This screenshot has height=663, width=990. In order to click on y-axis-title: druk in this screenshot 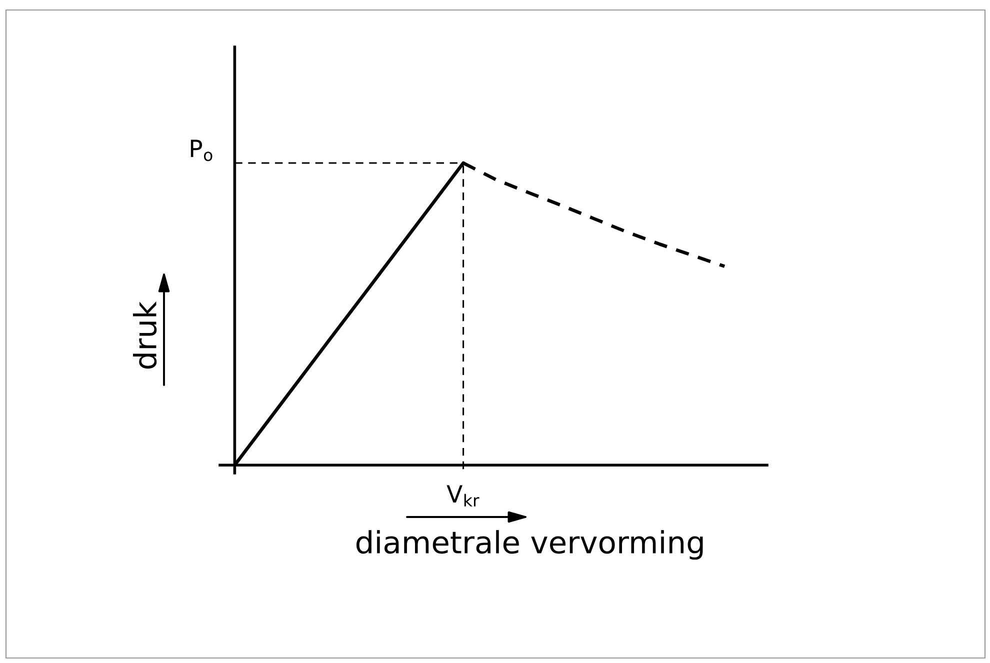, I will do `click(144, 335)`.